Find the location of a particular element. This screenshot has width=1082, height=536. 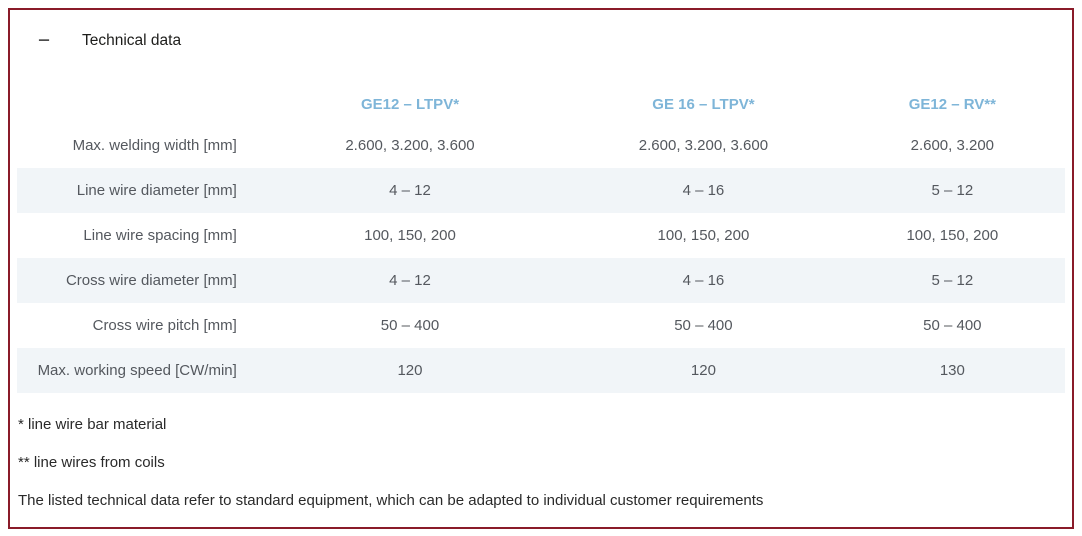

column-header-ge16-ltpv: GE 16 – LTPV* is located at coordinates (703, 104).